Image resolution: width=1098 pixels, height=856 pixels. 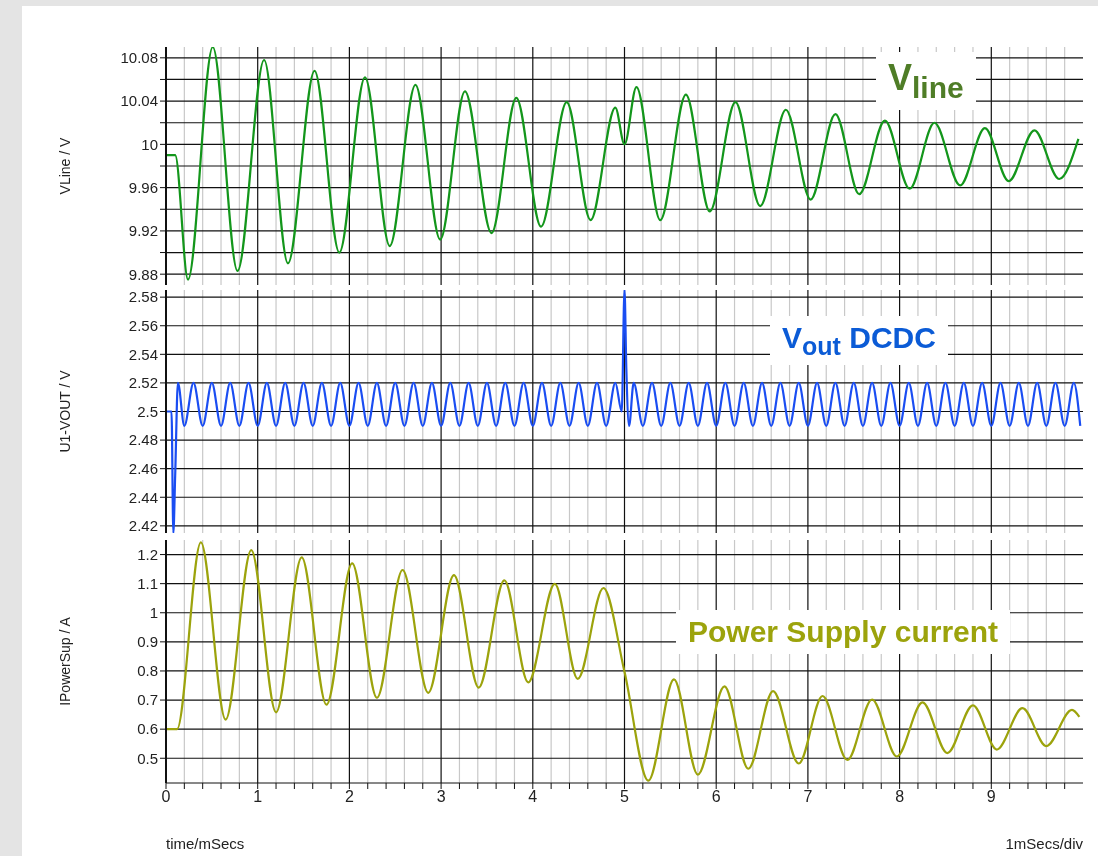 What do you see at coordinates (65, 661) in the screenshot?
I see `y-axis-title: IPowerSup / A` at bounding box center [65, 661].